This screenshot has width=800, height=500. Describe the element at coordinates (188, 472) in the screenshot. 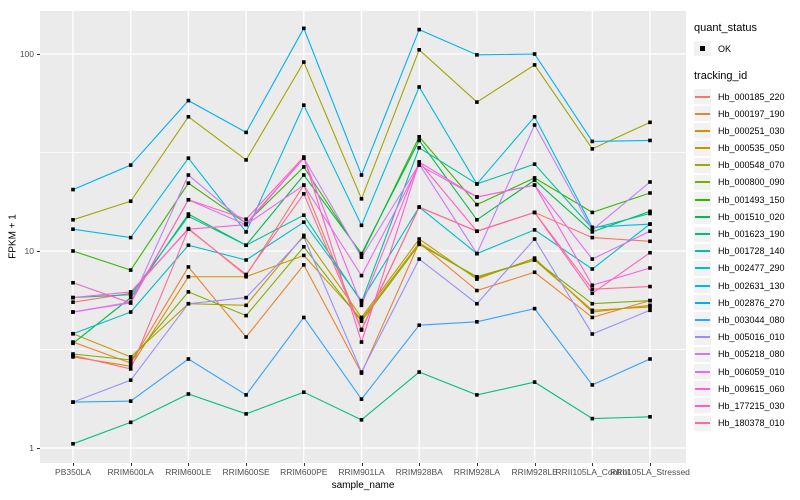

I see `x-tick-label: RRIM600LE` at that location.